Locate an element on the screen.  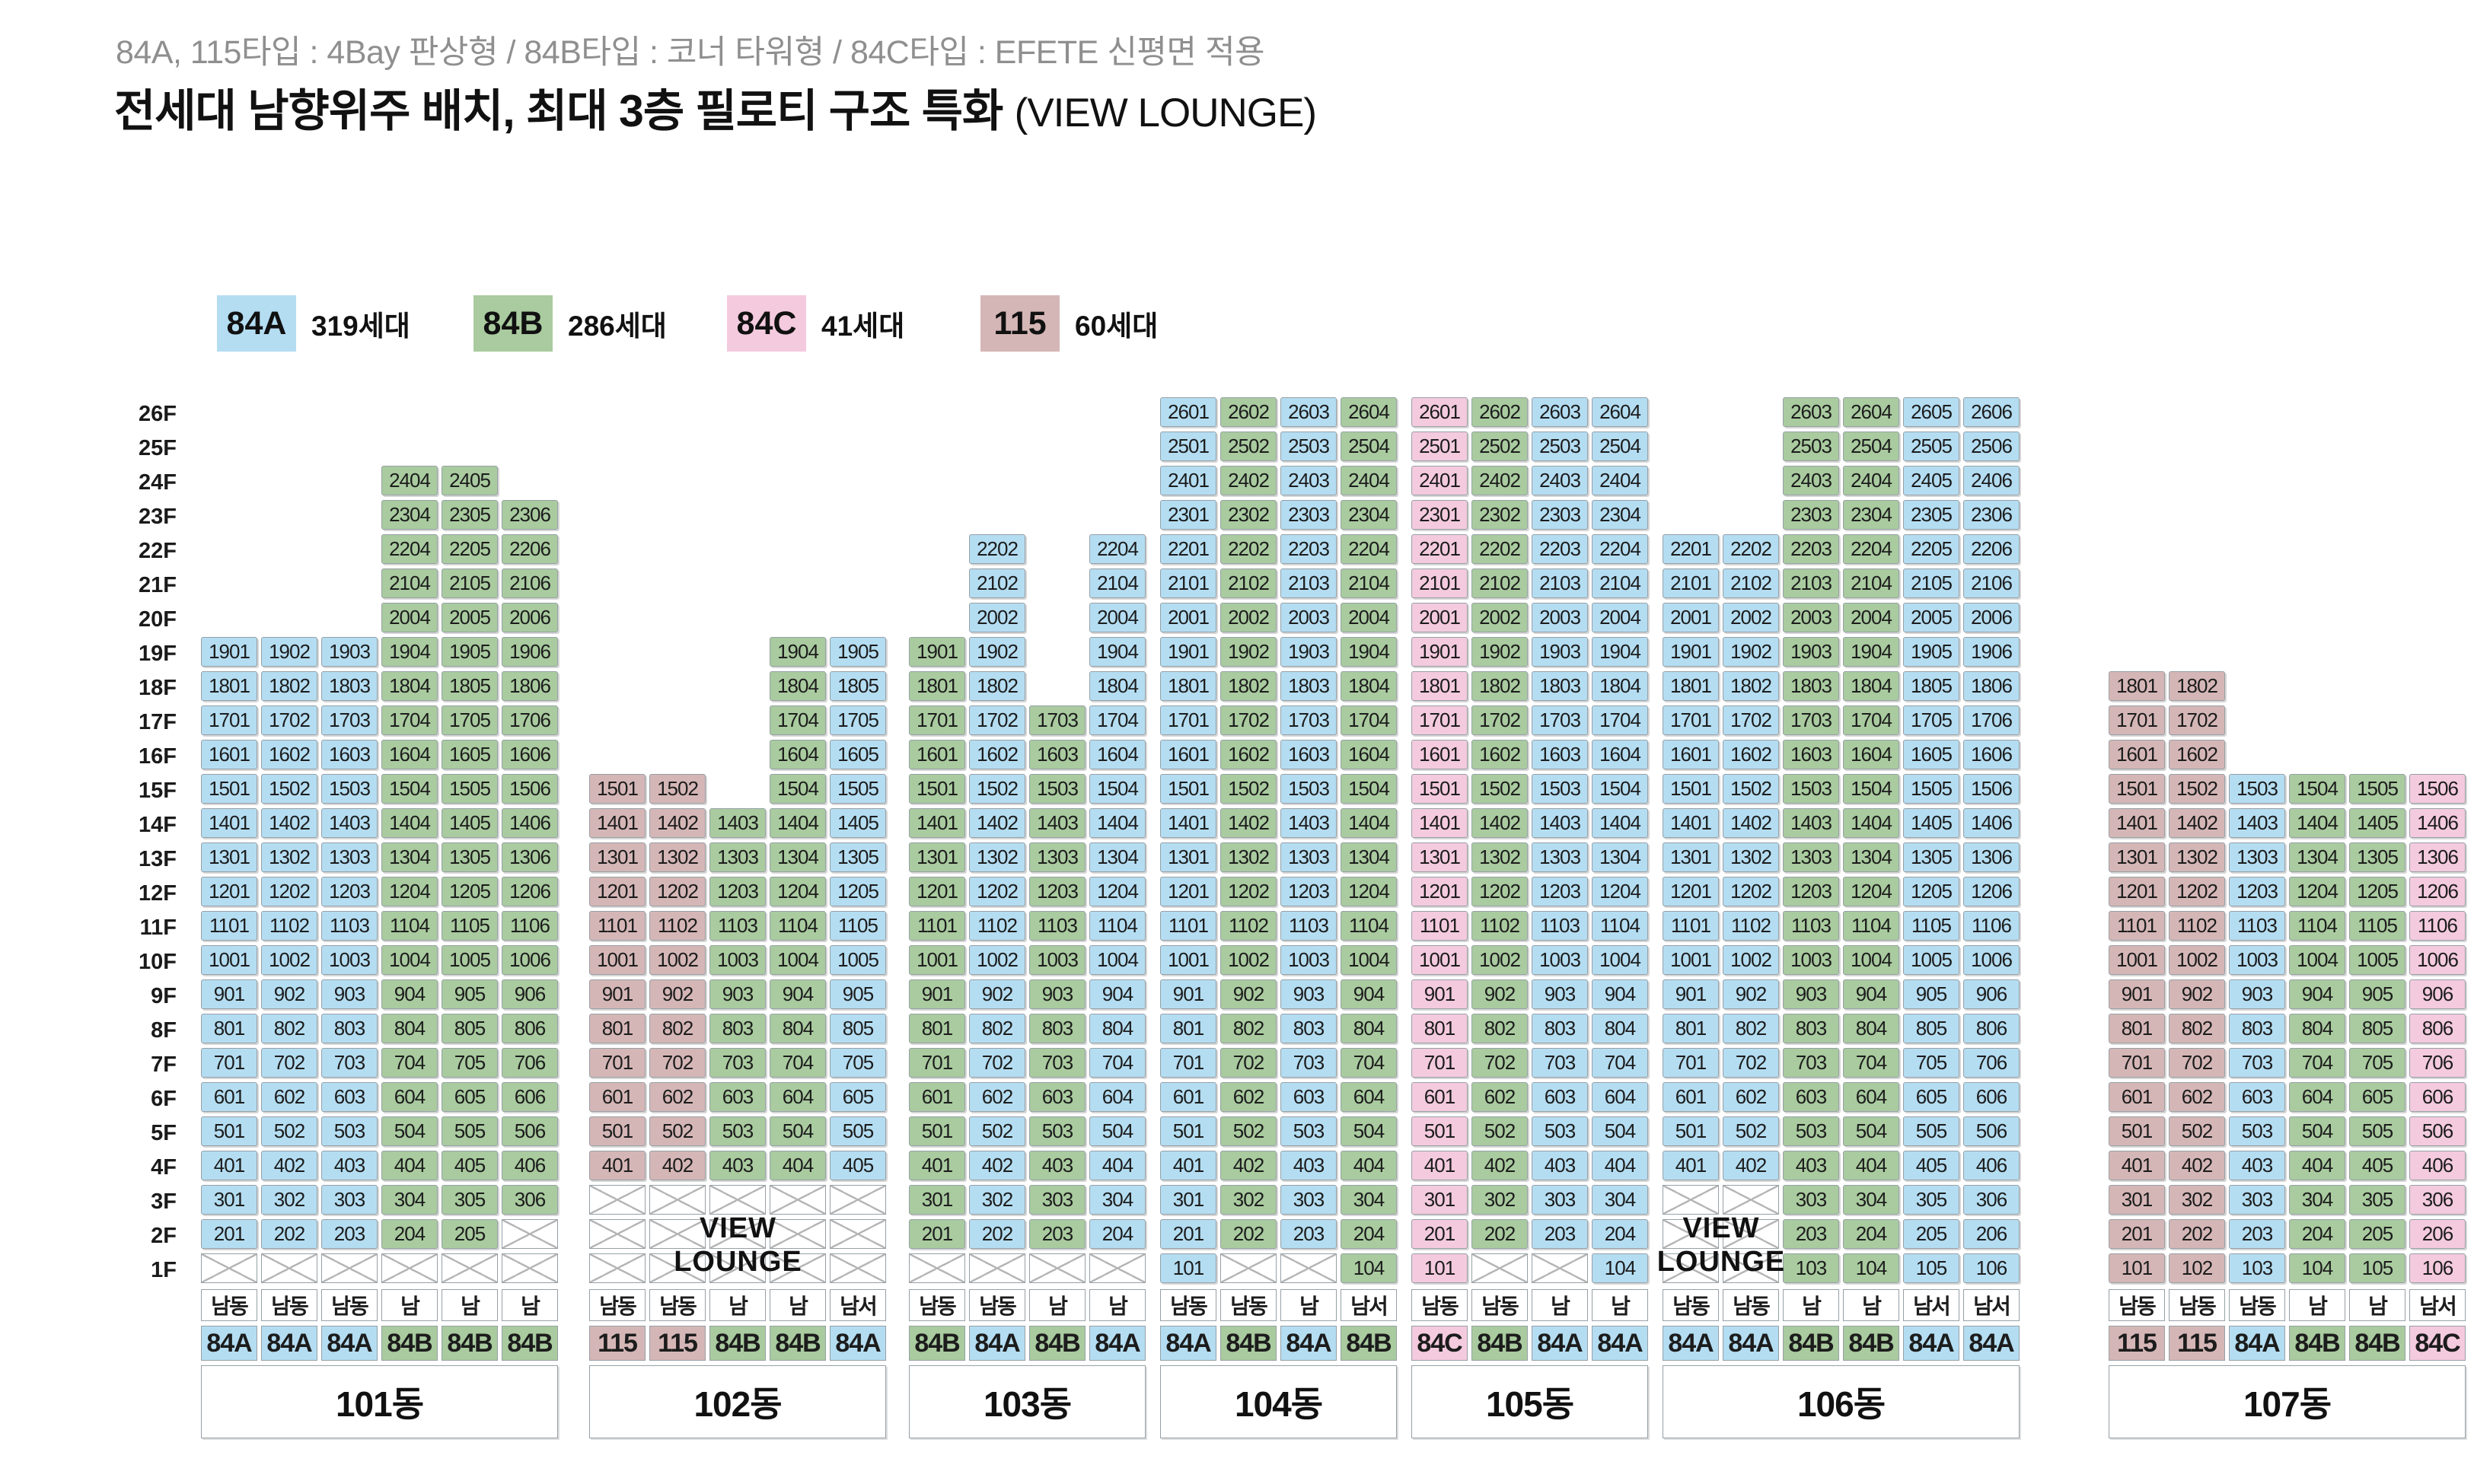
unit-cell-102-504: 504 is located at coordinates (798, 1131).